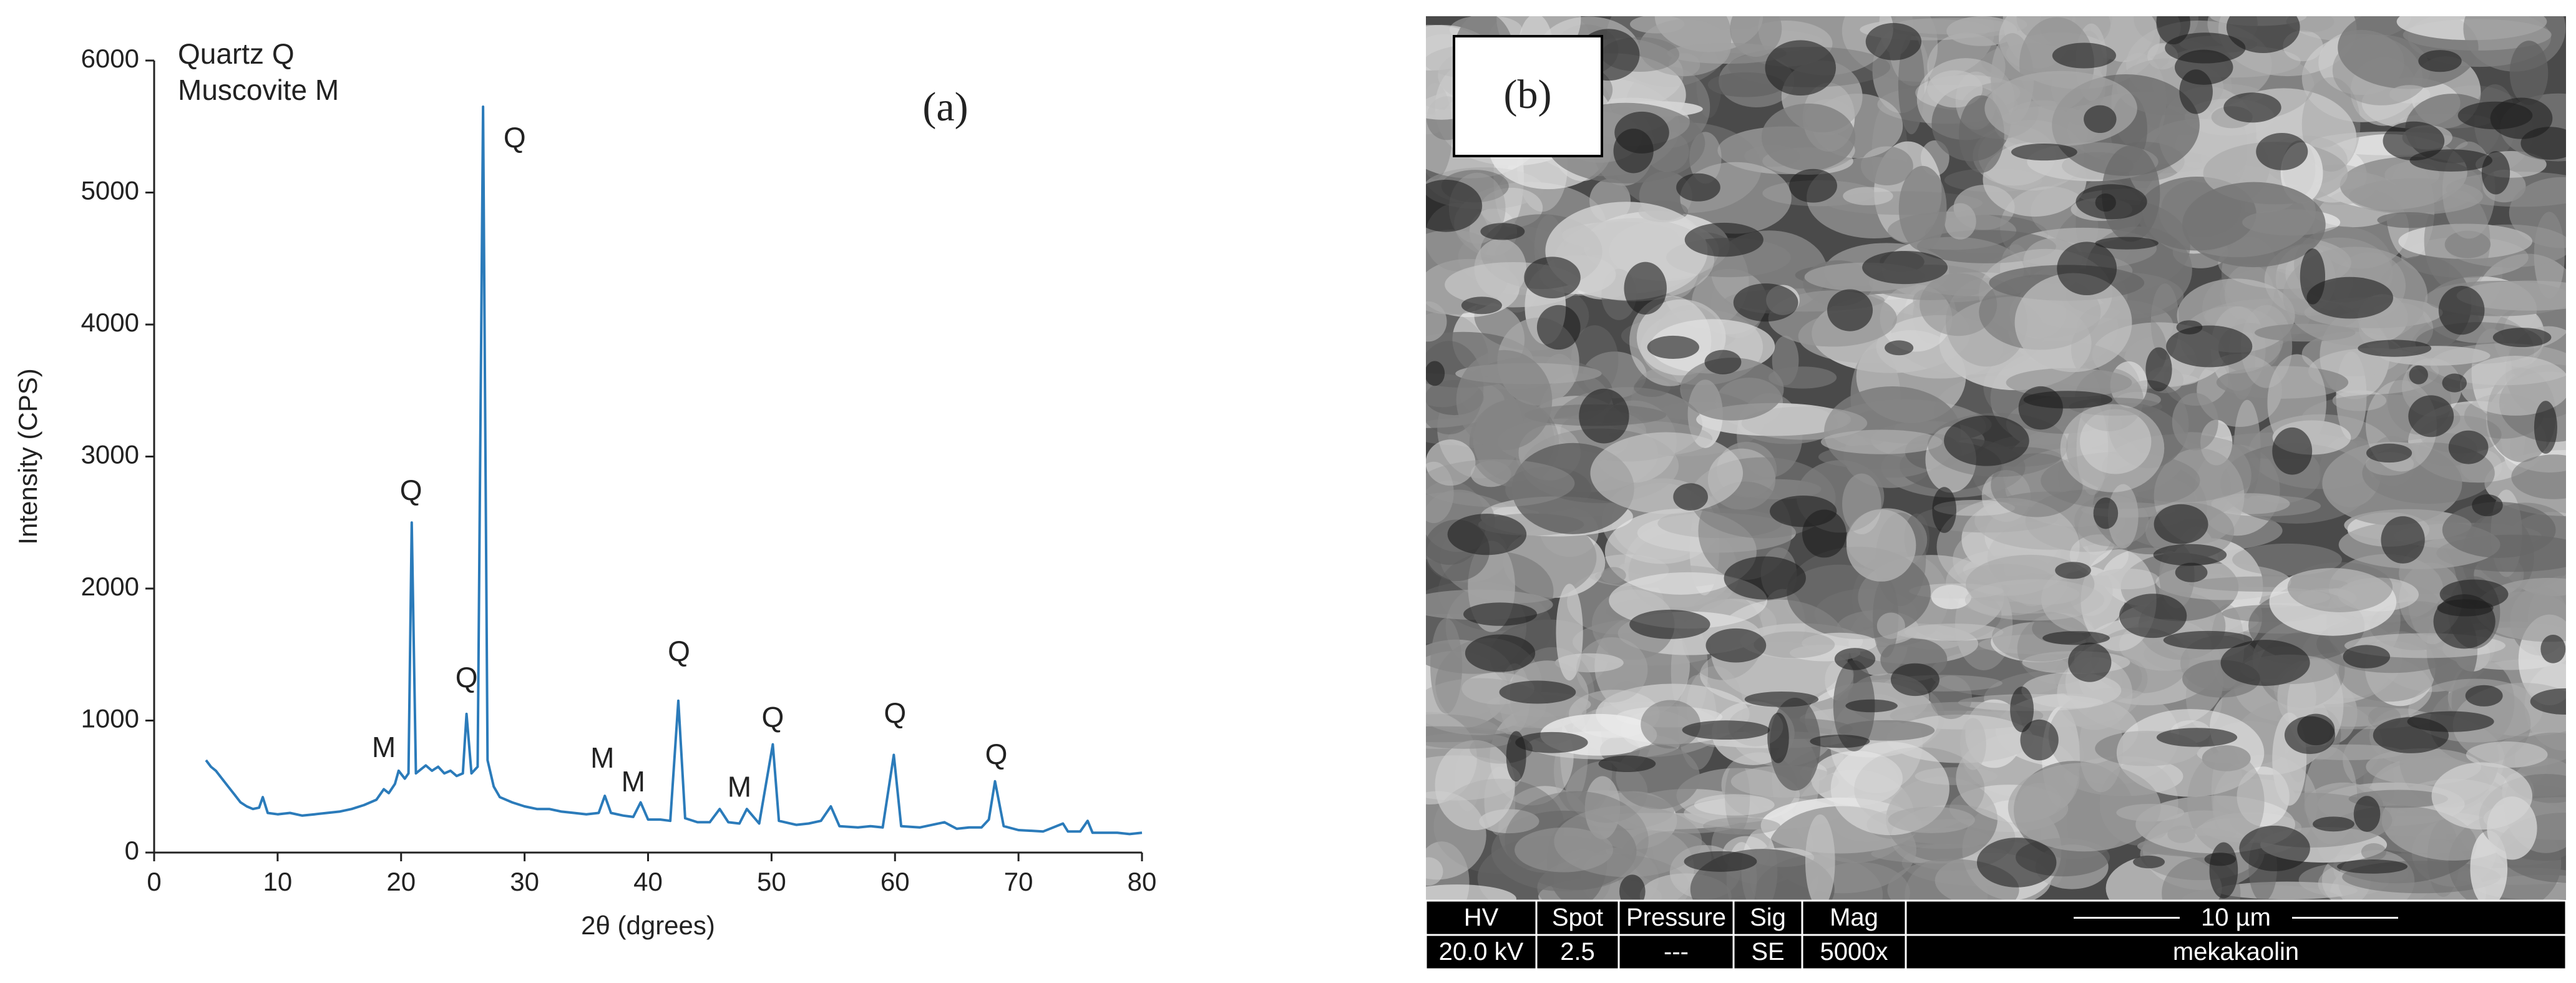 This screenshot has height=983, width=2576. Describe the element at coordinates (132, 850) in the screenshot. I see `y-tick-label: 0` at that location.